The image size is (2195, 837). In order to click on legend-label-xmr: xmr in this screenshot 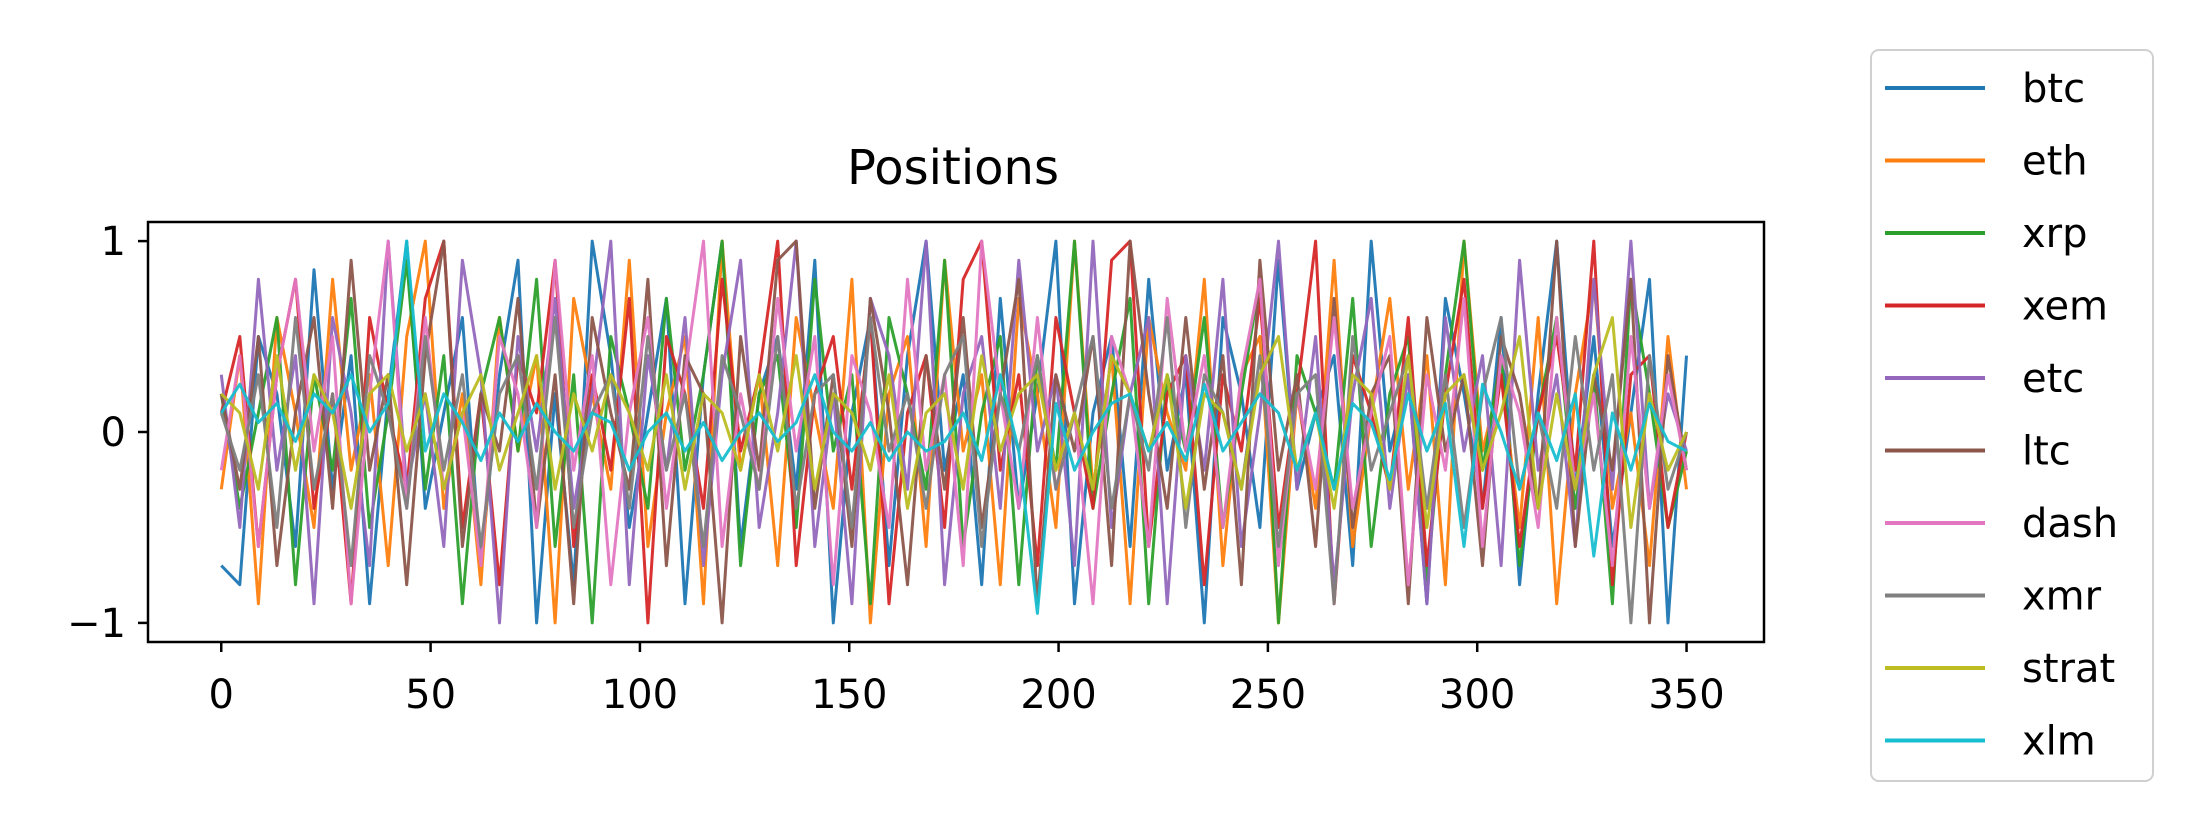, I will do `click(2062, 597)`.